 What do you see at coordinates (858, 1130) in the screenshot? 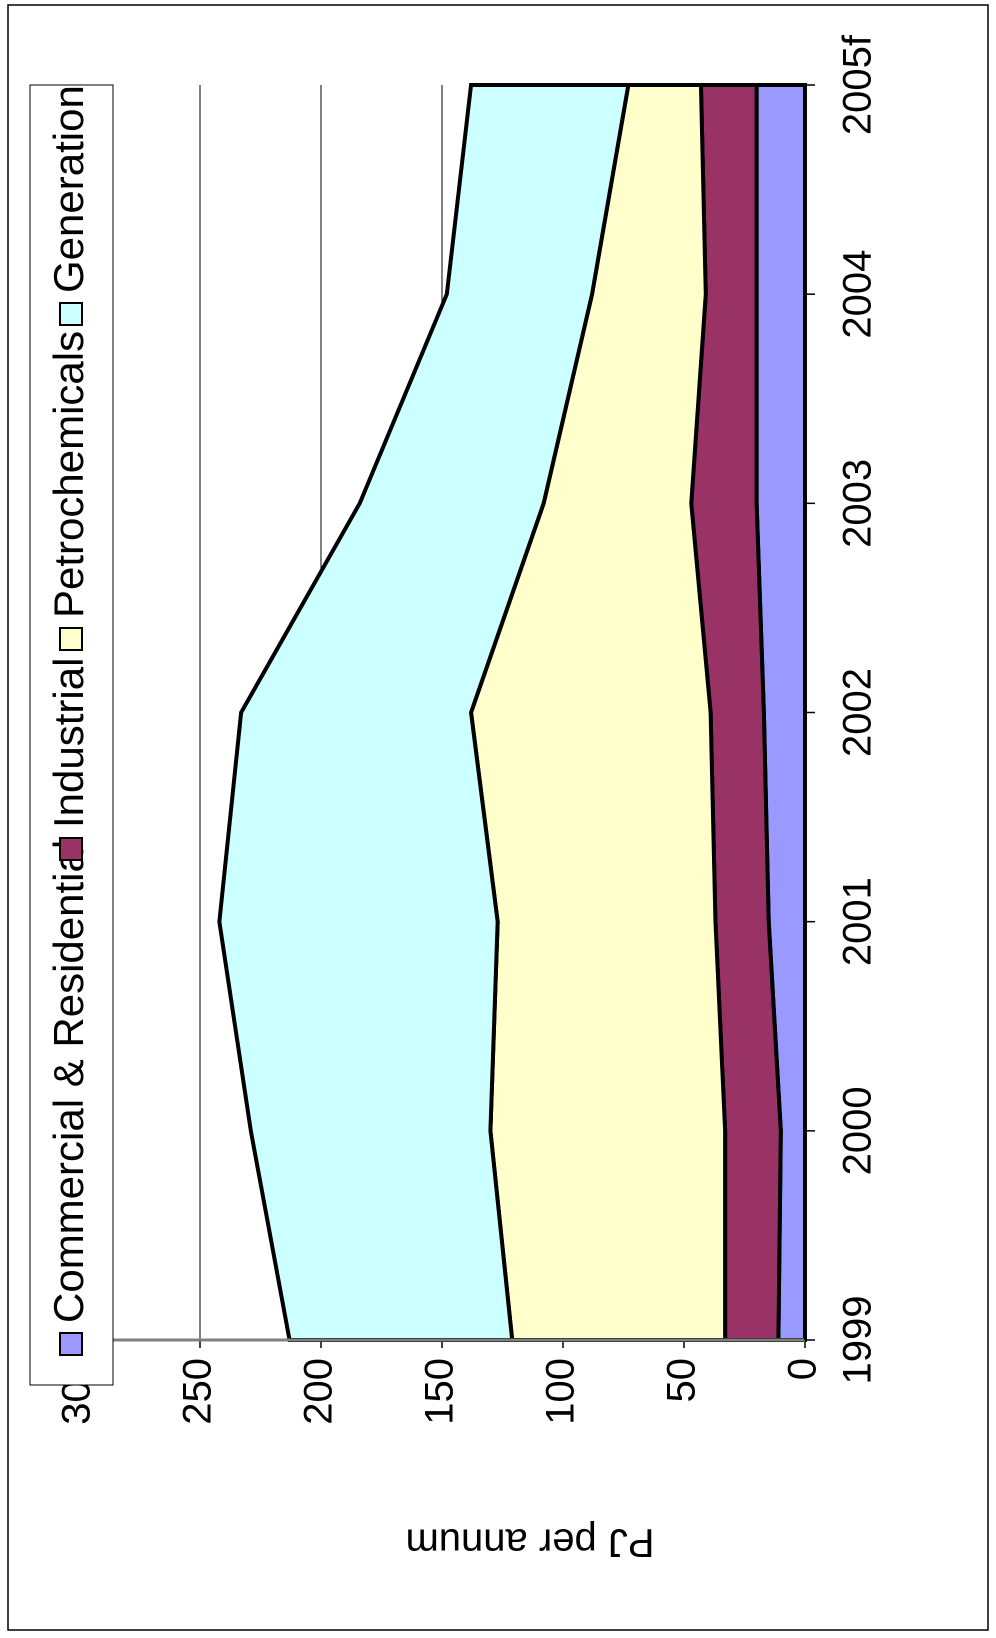
I see `x-tick-label: 2000` at bounding box center [858, 1130].